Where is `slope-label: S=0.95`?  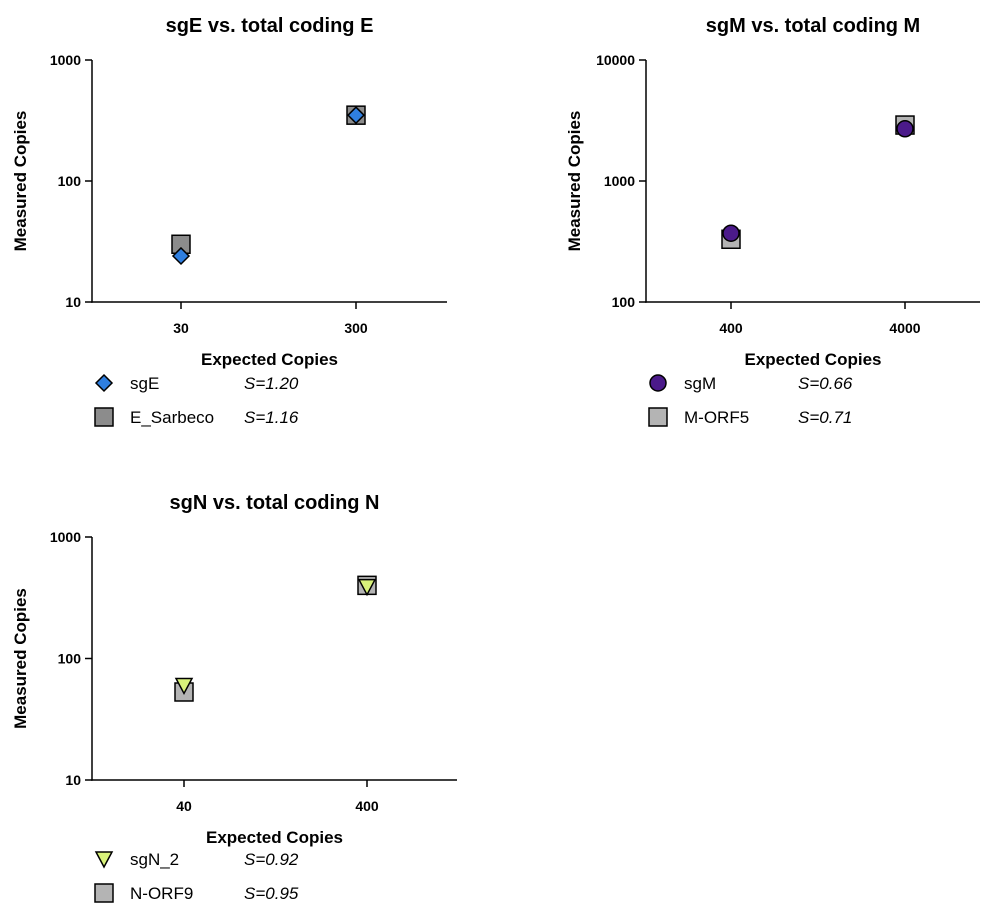 slope-label: S=0.95 is located at coordinates (271, 893).